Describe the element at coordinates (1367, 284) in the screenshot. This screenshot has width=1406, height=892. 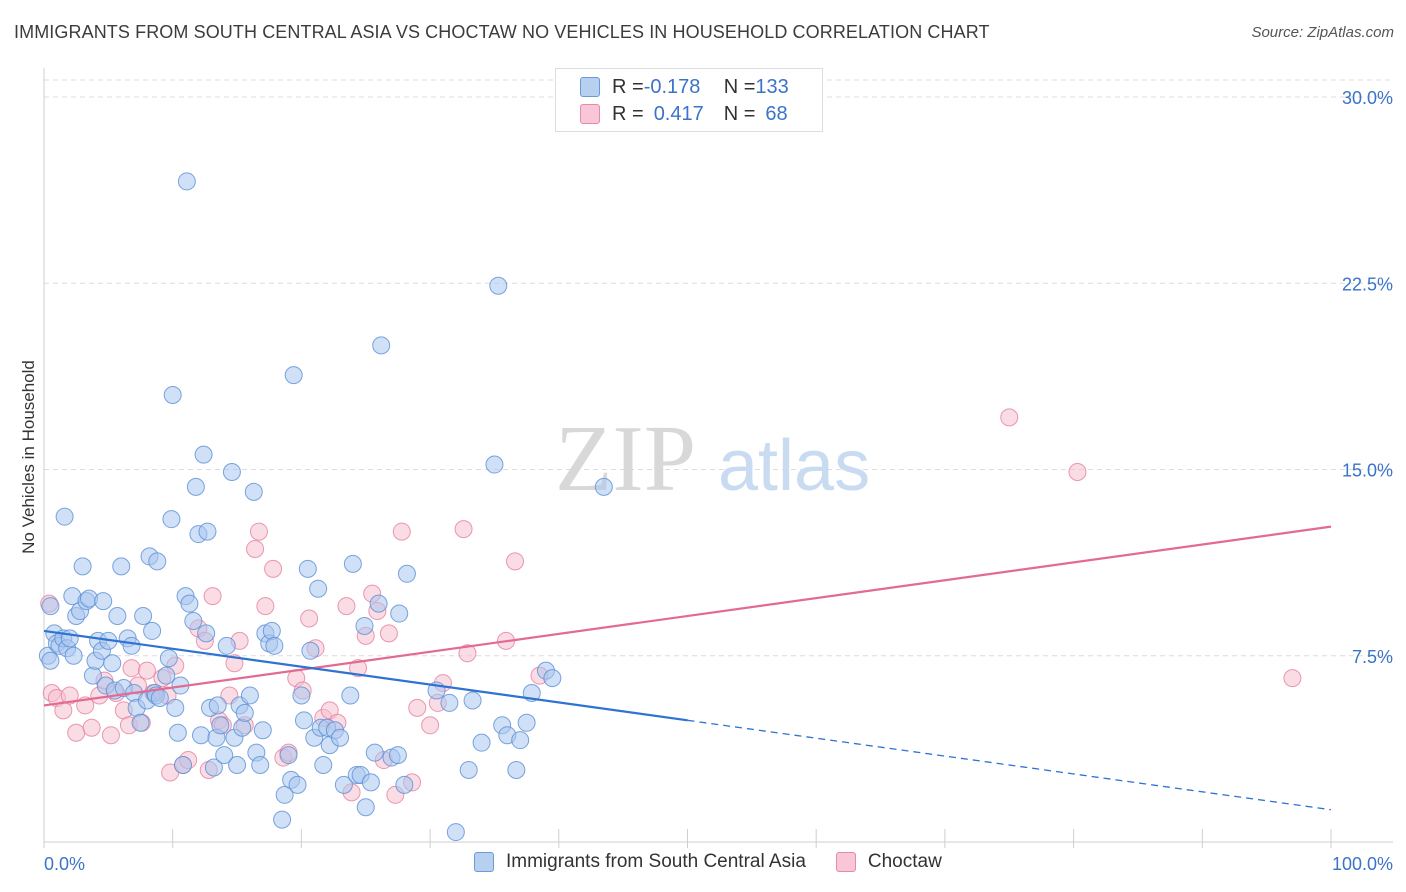
I see `y-tick-label: 22.5%` at that location.